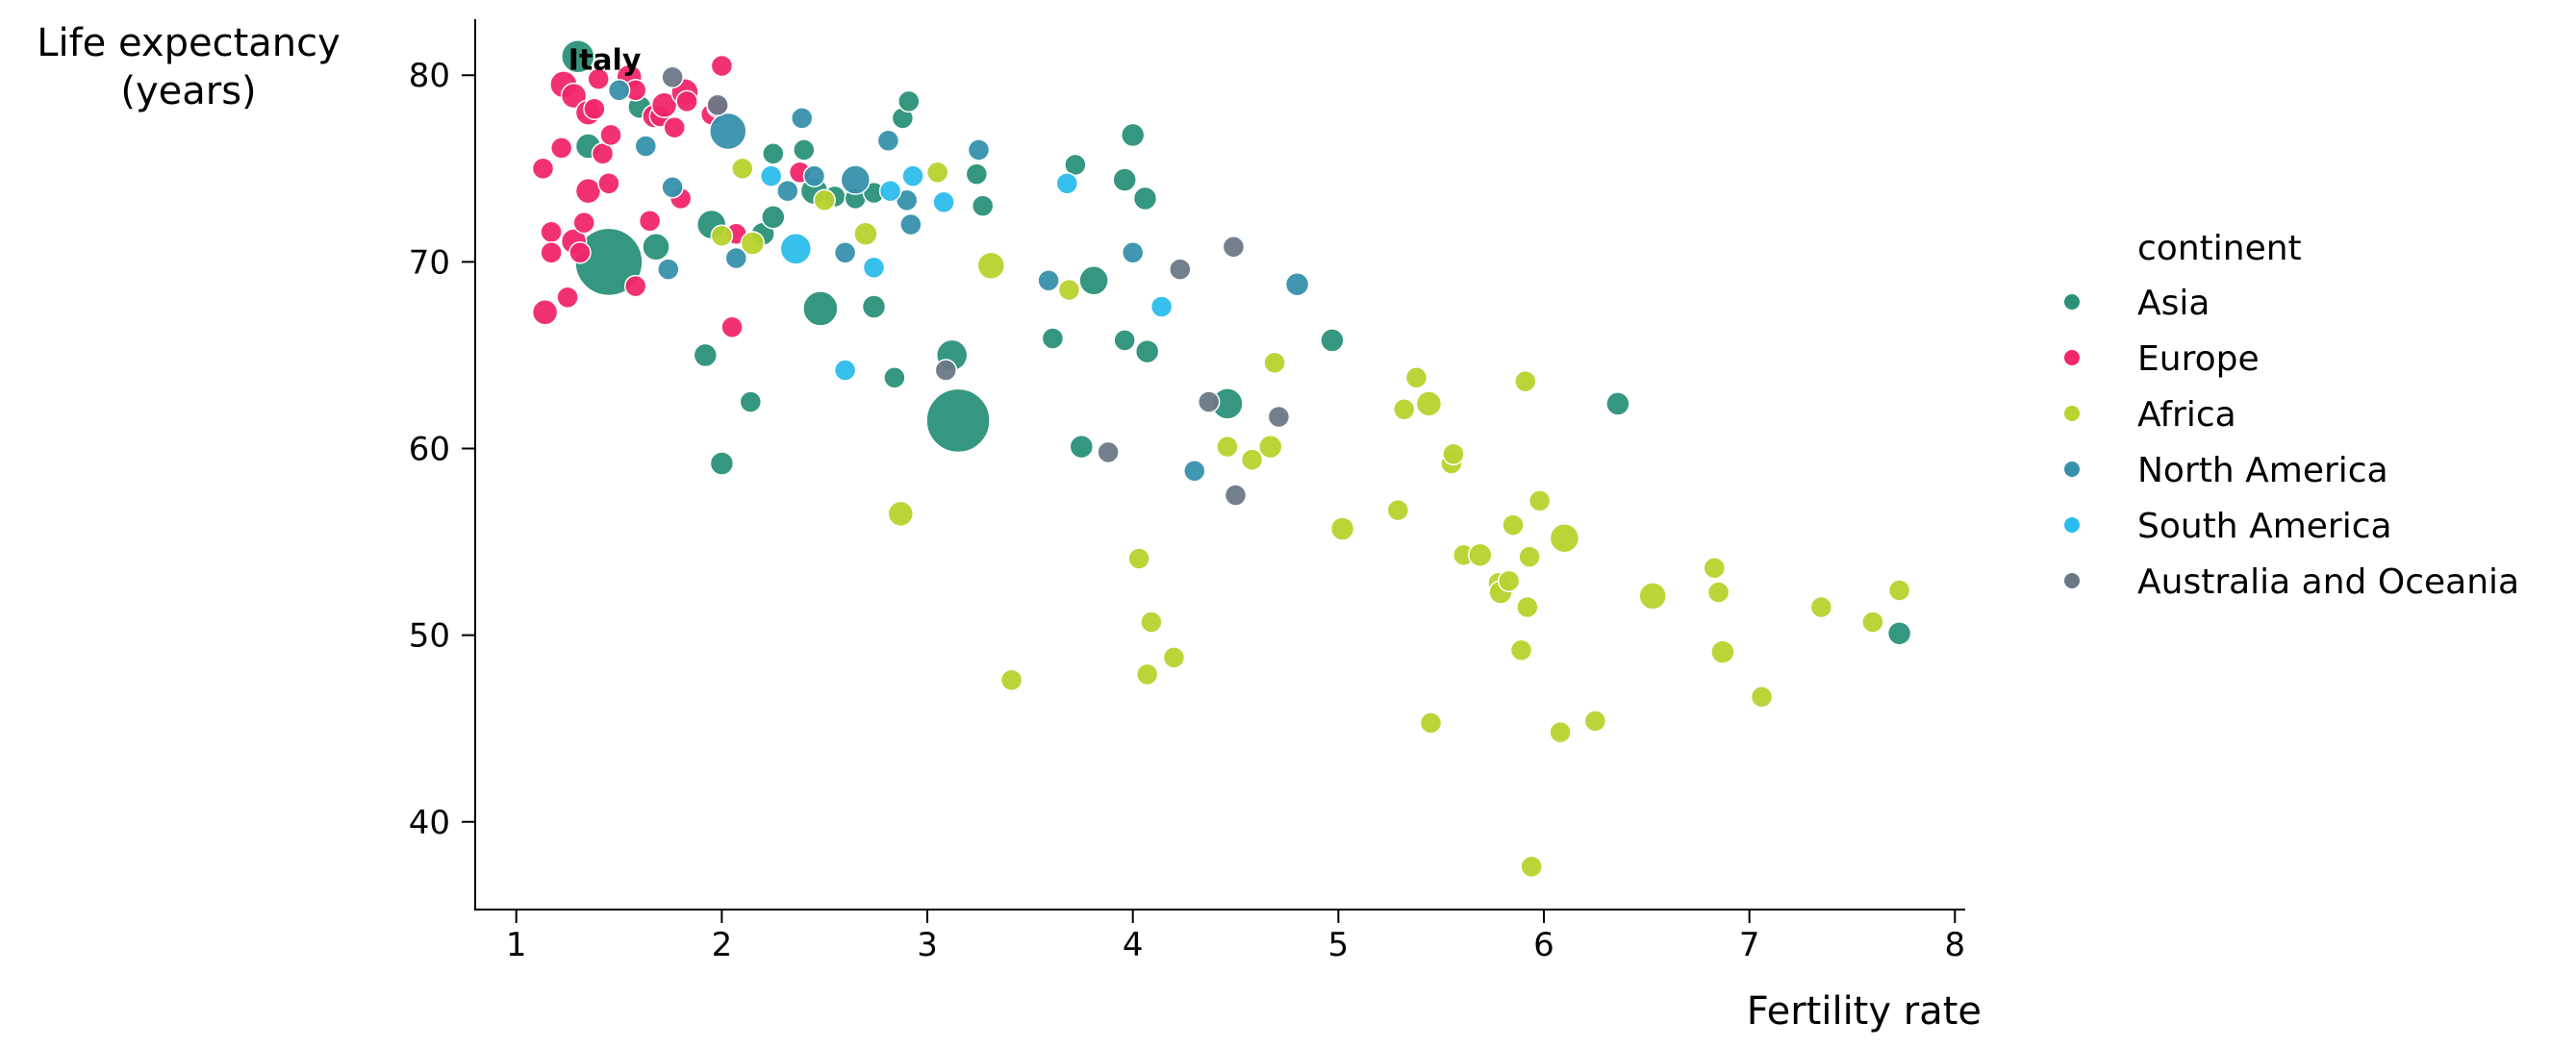 This screenshot has height=1048, width=2576. What do you see at coordinates (722, 945) in the screenshot?
I see `x-tick-label-2: 2` at bounding box center [722, 945].